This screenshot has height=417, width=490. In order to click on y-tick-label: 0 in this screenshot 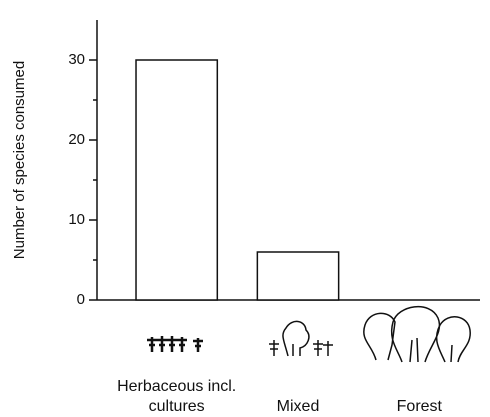, I will do `click(81, 299)`.